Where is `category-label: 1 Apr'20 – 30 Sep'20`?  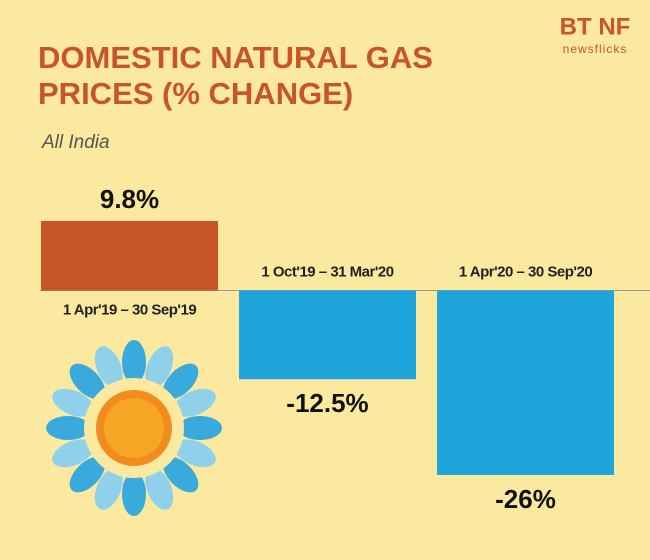 category-label: 1 Apr'20 – 30 Sep'20 is located at coordinates (525, 271).